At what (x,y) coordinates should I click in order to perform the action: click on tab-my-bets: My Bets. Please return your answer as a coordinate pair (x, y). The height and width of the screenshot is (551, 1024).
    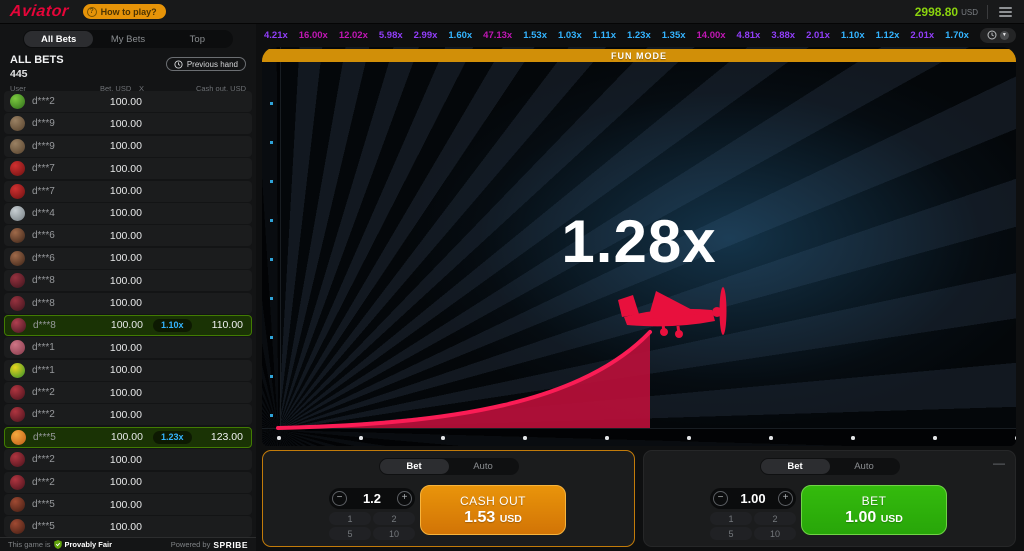
    Looking at the image, I should click on (128, 39).